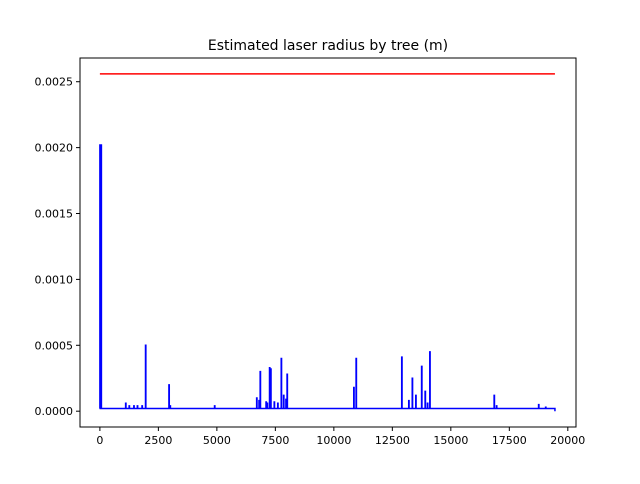 Image resolution: width=640 pixels, height=484 pixels. Describe the element at coordinates (54, 411) in the screenshot. I see `y-tick-label: 0.0000` at that location.